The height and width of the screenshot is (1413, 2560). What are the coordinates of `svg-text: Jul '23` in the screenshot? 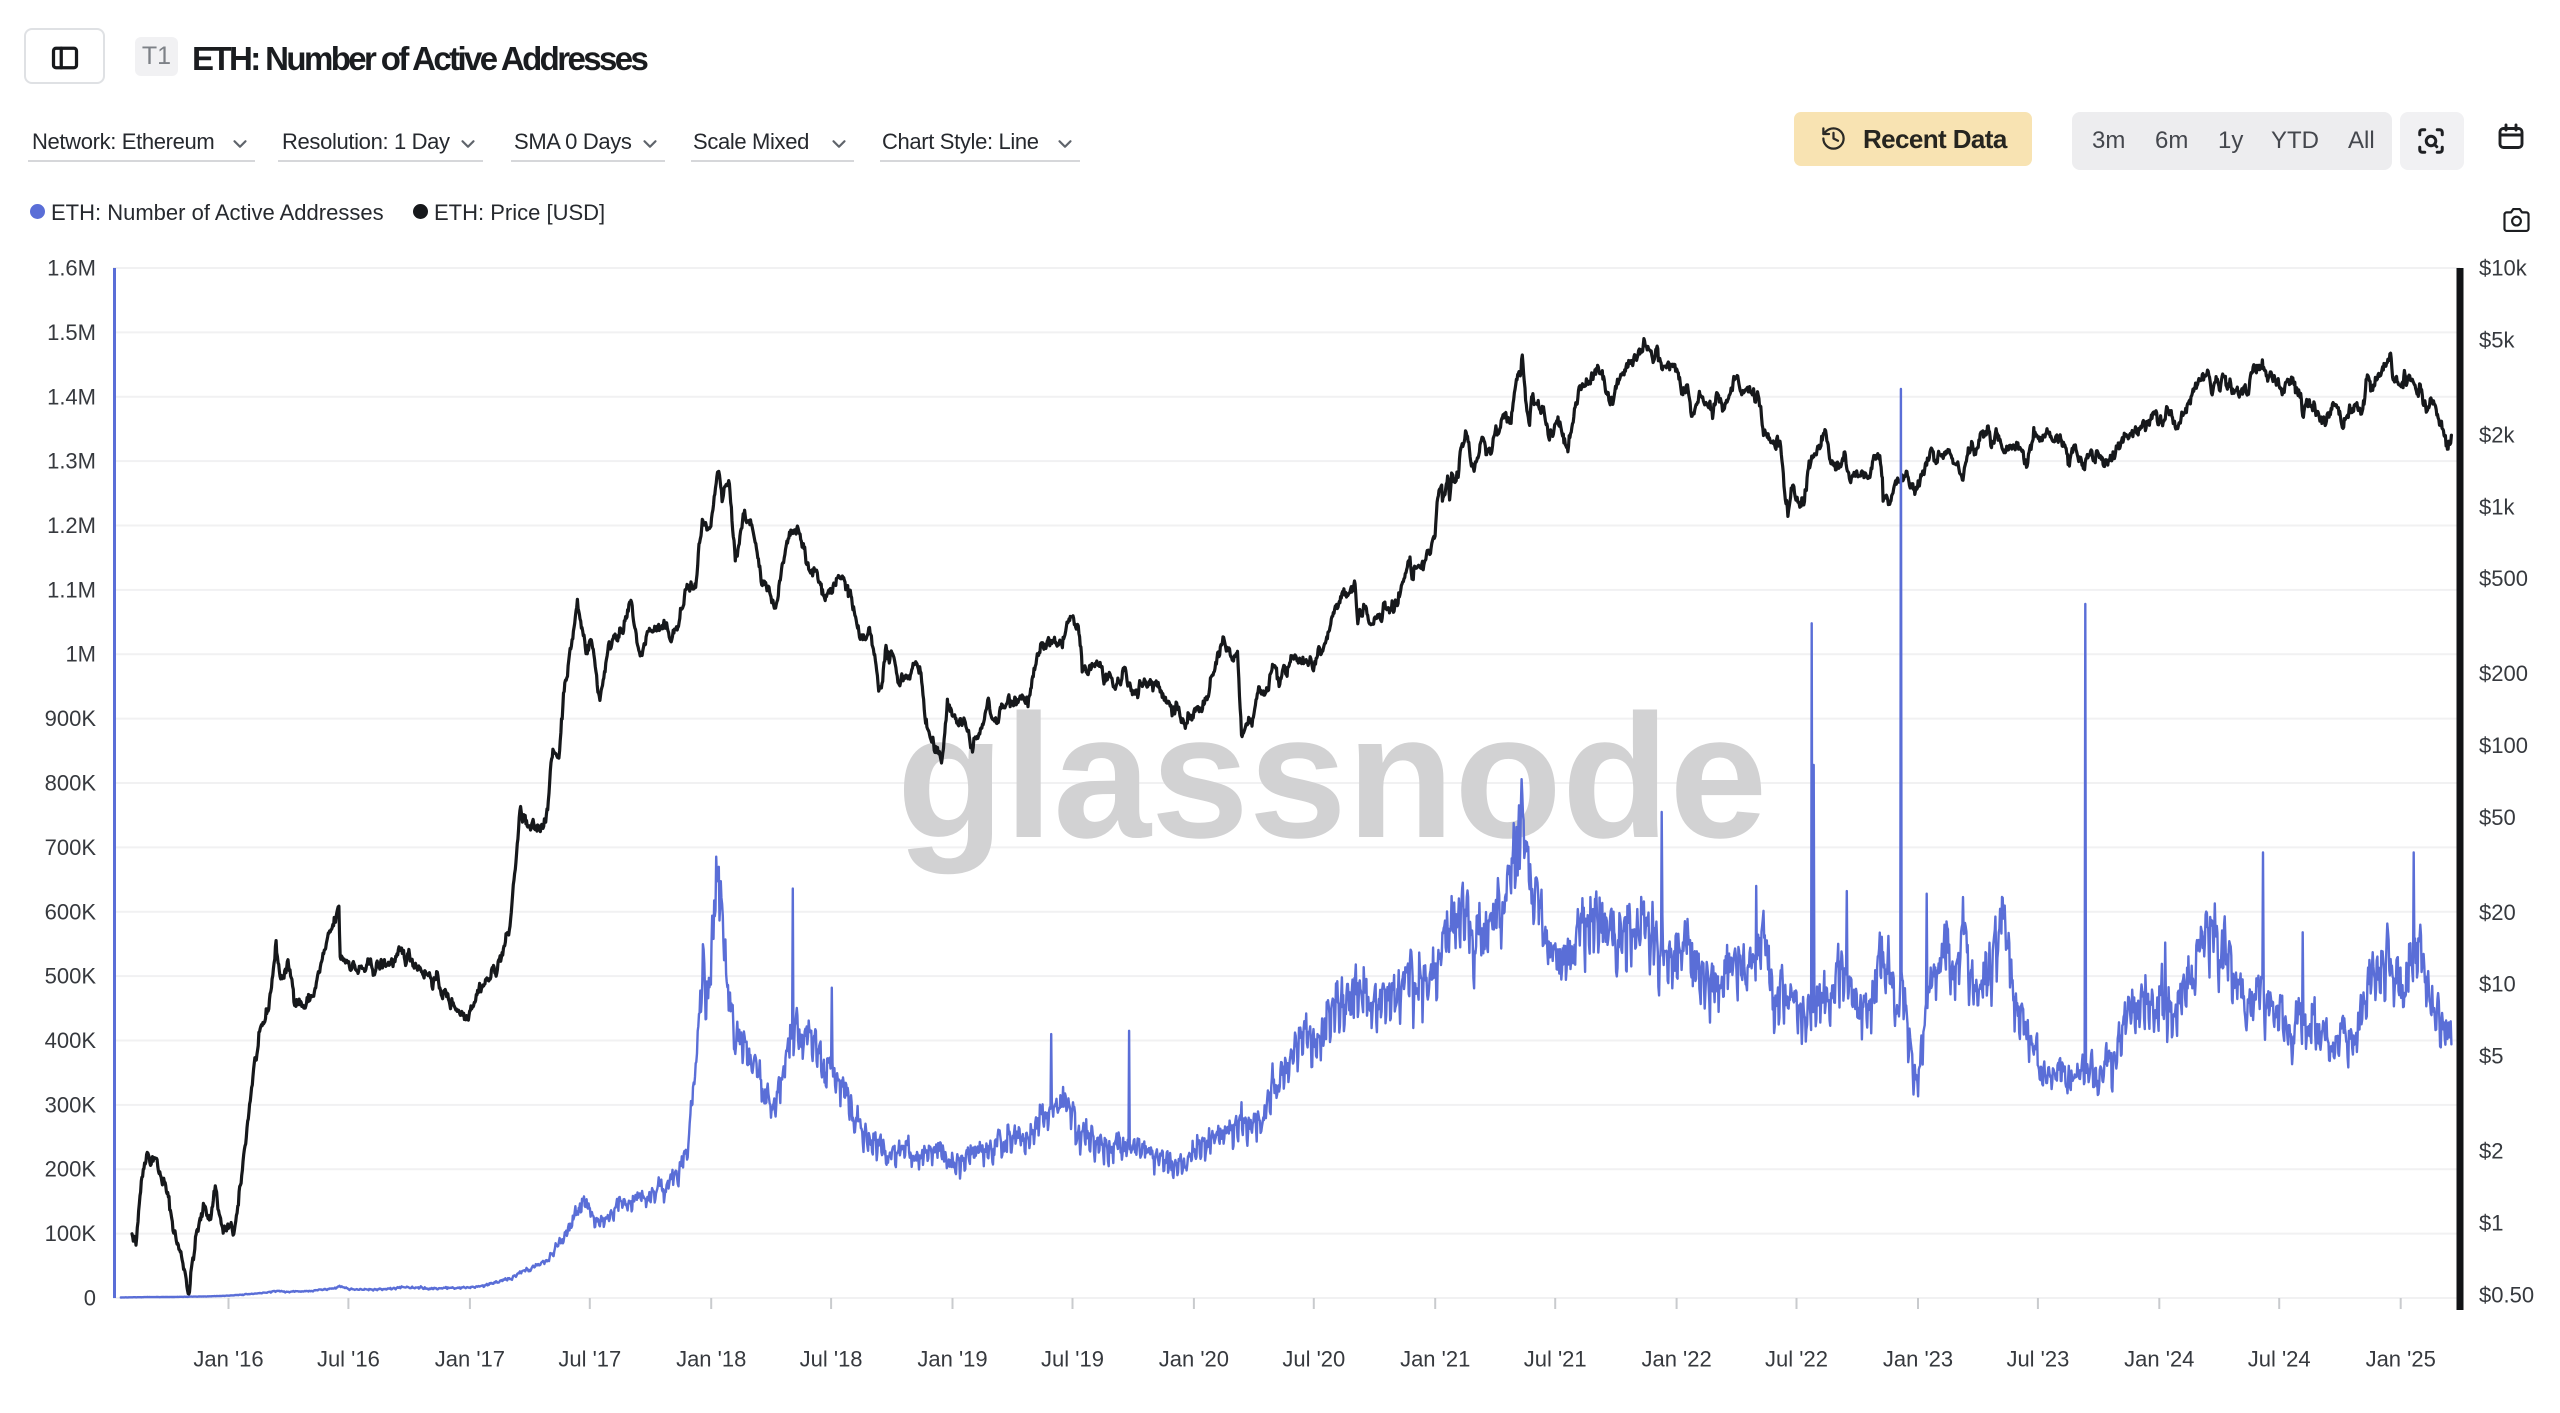 It's located at (2037, 1359).